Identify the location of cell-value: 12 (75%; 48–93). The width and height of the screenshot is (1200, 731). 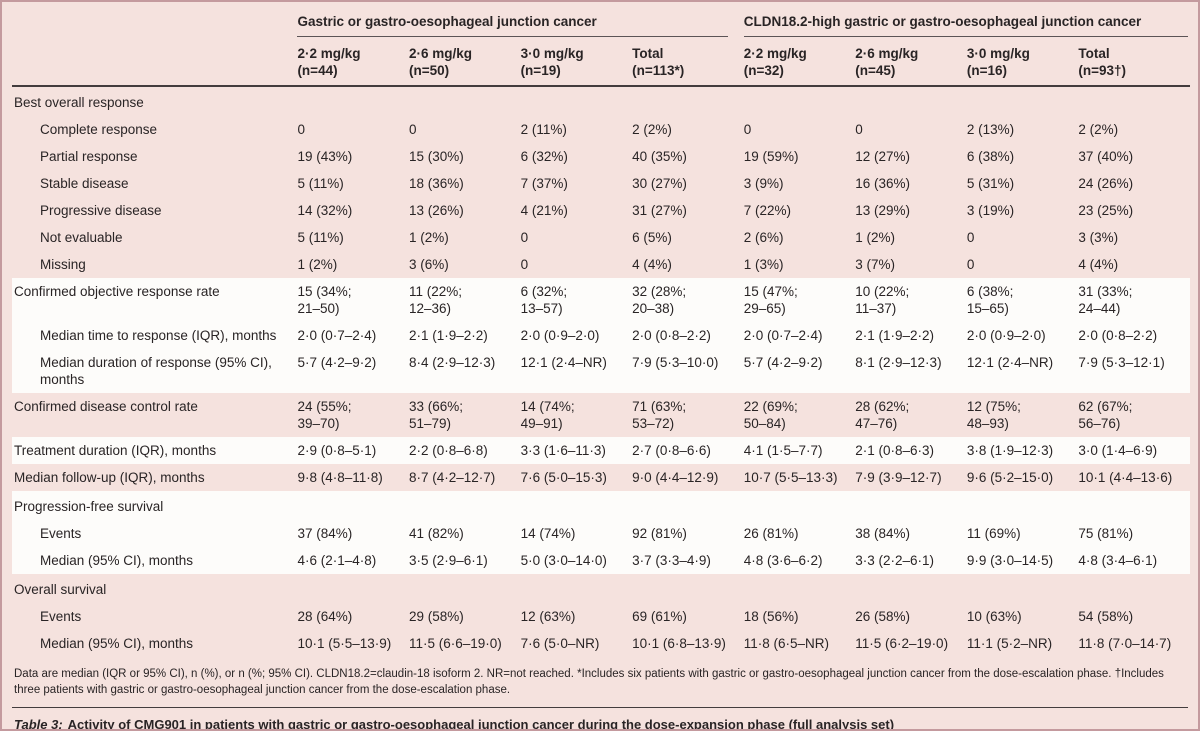
(993, 415).